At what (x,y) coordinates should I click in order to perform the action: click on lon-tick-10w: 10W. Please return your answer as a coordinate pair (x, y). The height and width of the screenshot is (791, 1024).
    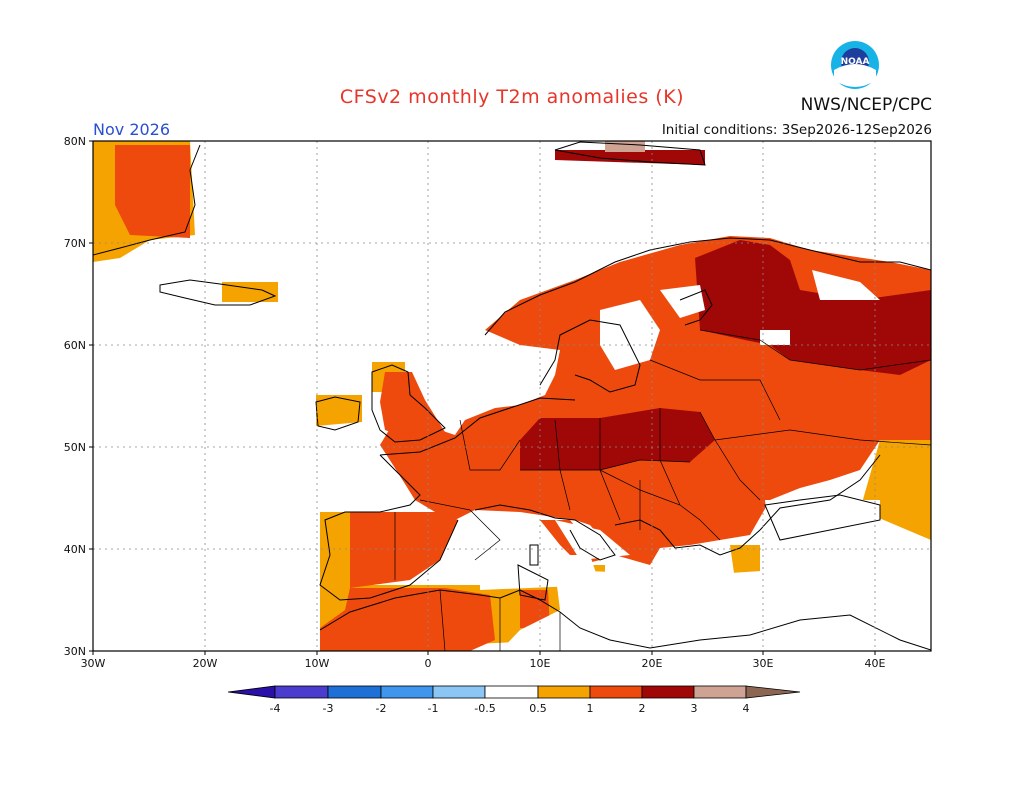
    Looking at the image, I should click on (317, 663).